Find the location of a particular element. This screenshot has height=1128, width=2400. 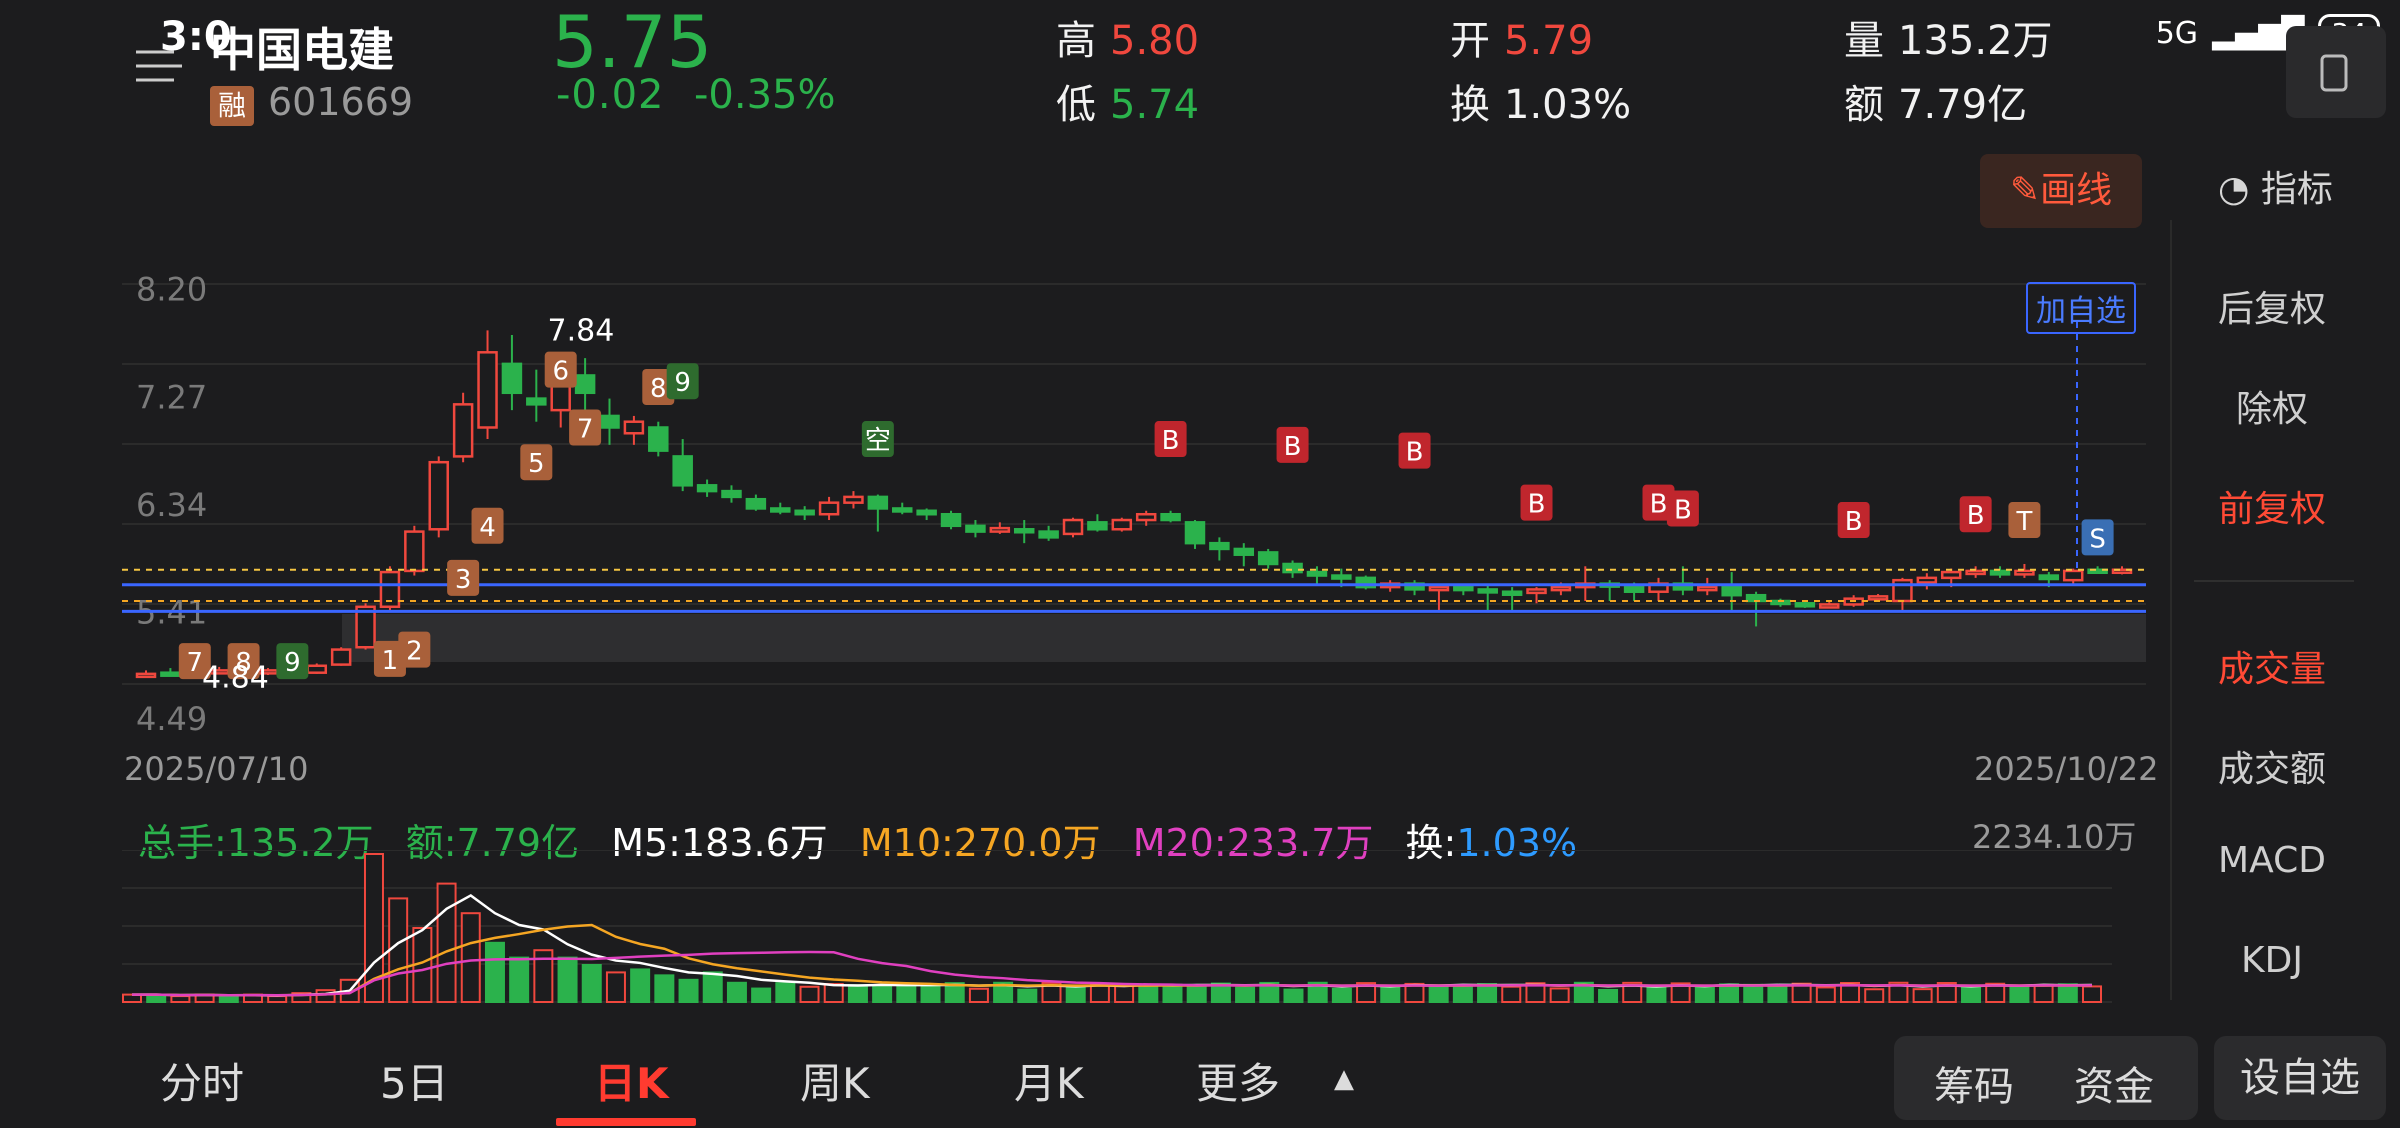

signal-badge-label: 7 is located at coordinates (585, 429).